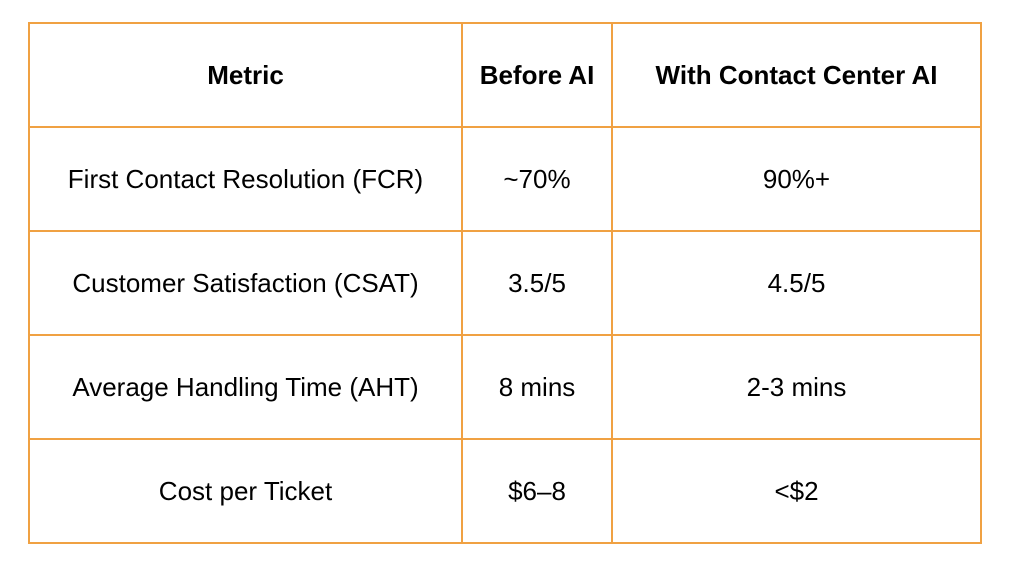 This screenshot has height=568, width=1014. Describe the element at coordinates (537, 179) in the screenshot. I see `before-ai-value-cell: ~70%` at that location.